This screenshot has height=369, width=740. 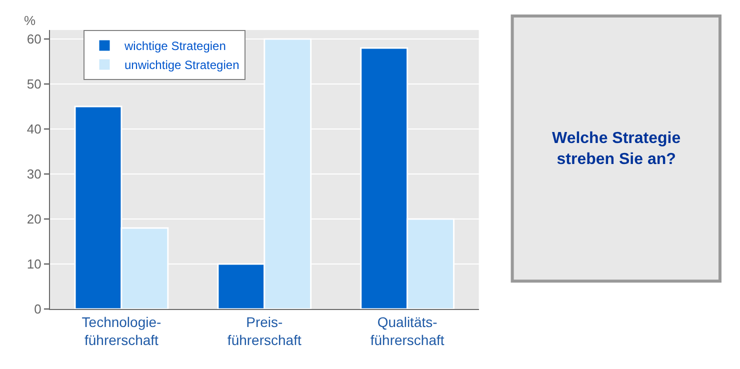 I want to click on y-tick-label: 40, so click(x=34, y=129).